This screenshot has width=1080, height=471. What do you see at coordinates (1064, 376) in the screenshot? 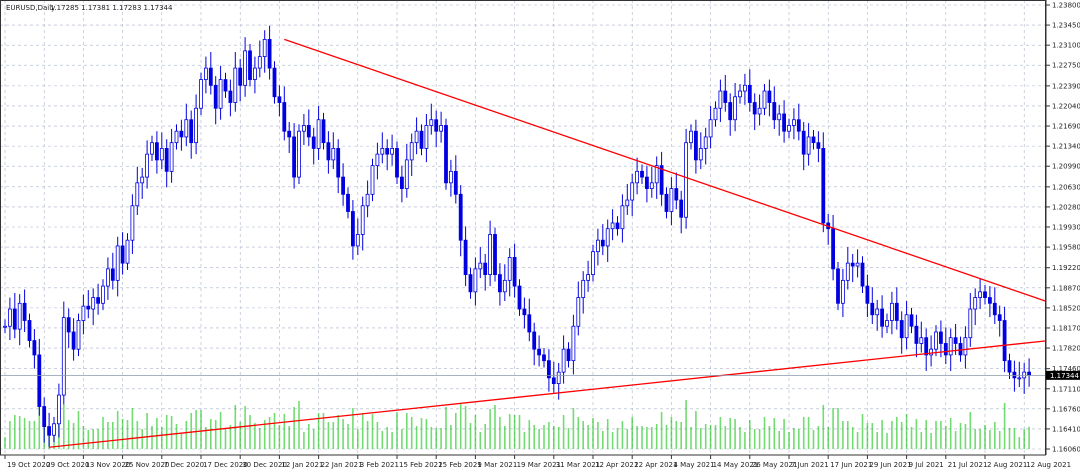
I see `current-price-label: 1.17344` at bounding box center [1064, 376].